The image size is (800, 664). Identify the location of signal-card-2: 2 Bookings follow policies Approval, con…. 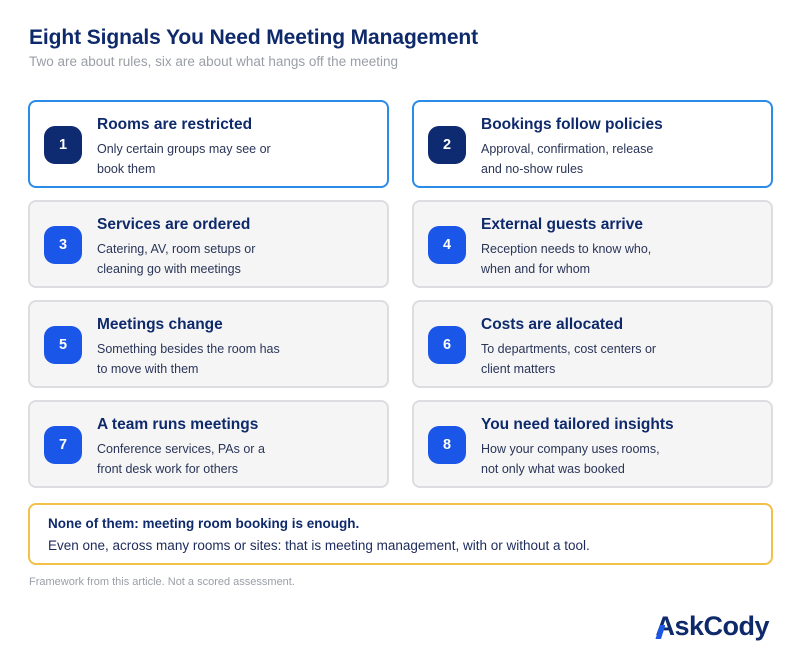
(592, 144).